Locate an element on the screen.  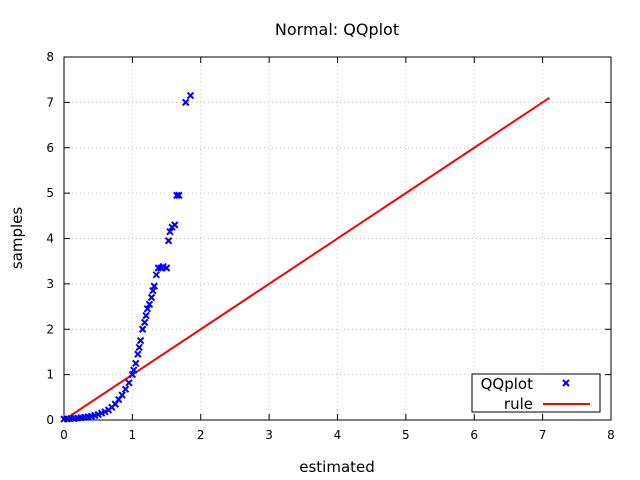
legend-x-marker is located at coordinates (566, 383).